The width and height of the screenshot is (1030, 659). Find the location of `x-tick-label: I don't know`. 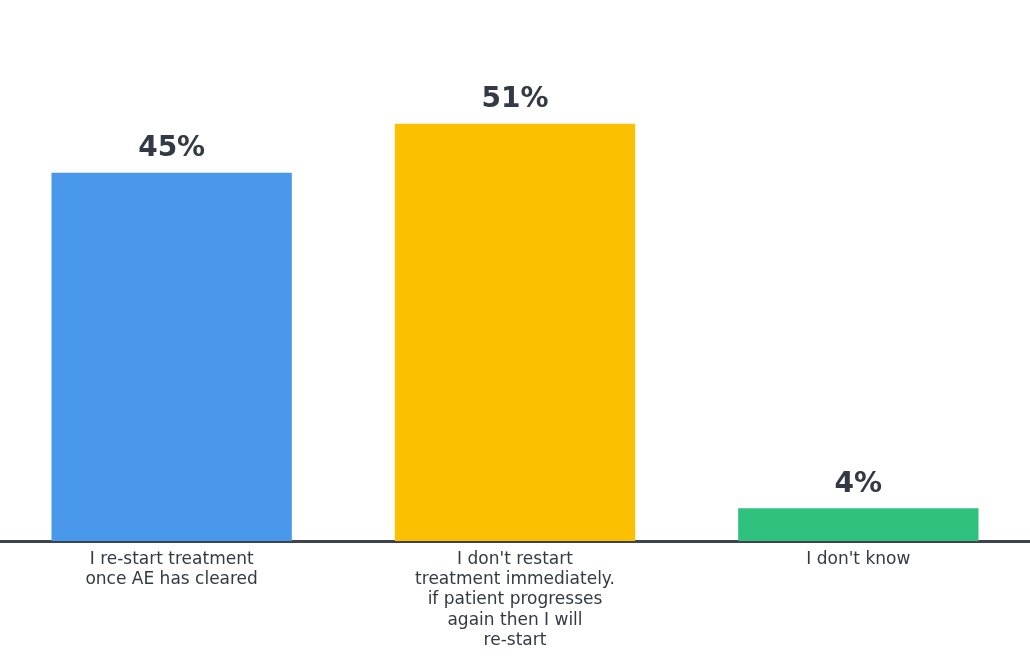

x-tick-label: I don't know is located at coordinates (858, 557).